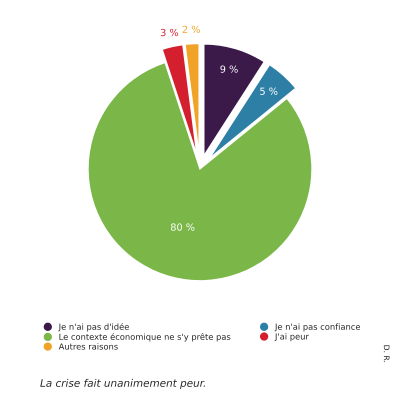 This screenshot has height=402, width=400. Describe the element at coordinates (182, 227) in the screenshot. I see `data-label: 80 %` at that location.